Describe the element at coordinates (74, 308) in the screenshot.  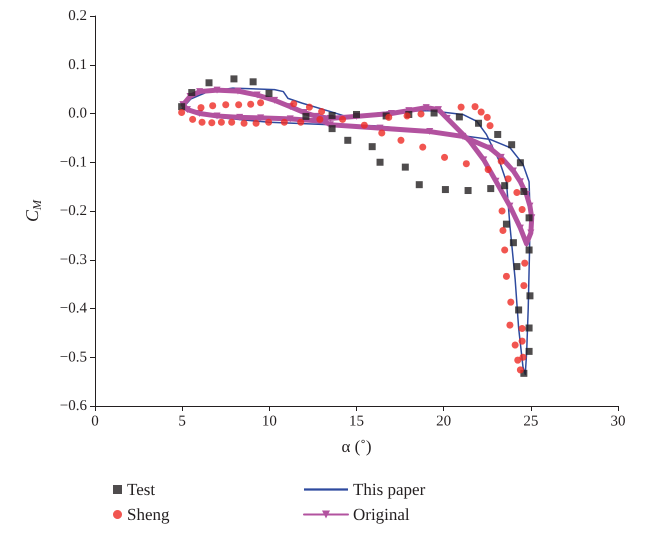
I see `y-tick-label: −0.4` at that location.